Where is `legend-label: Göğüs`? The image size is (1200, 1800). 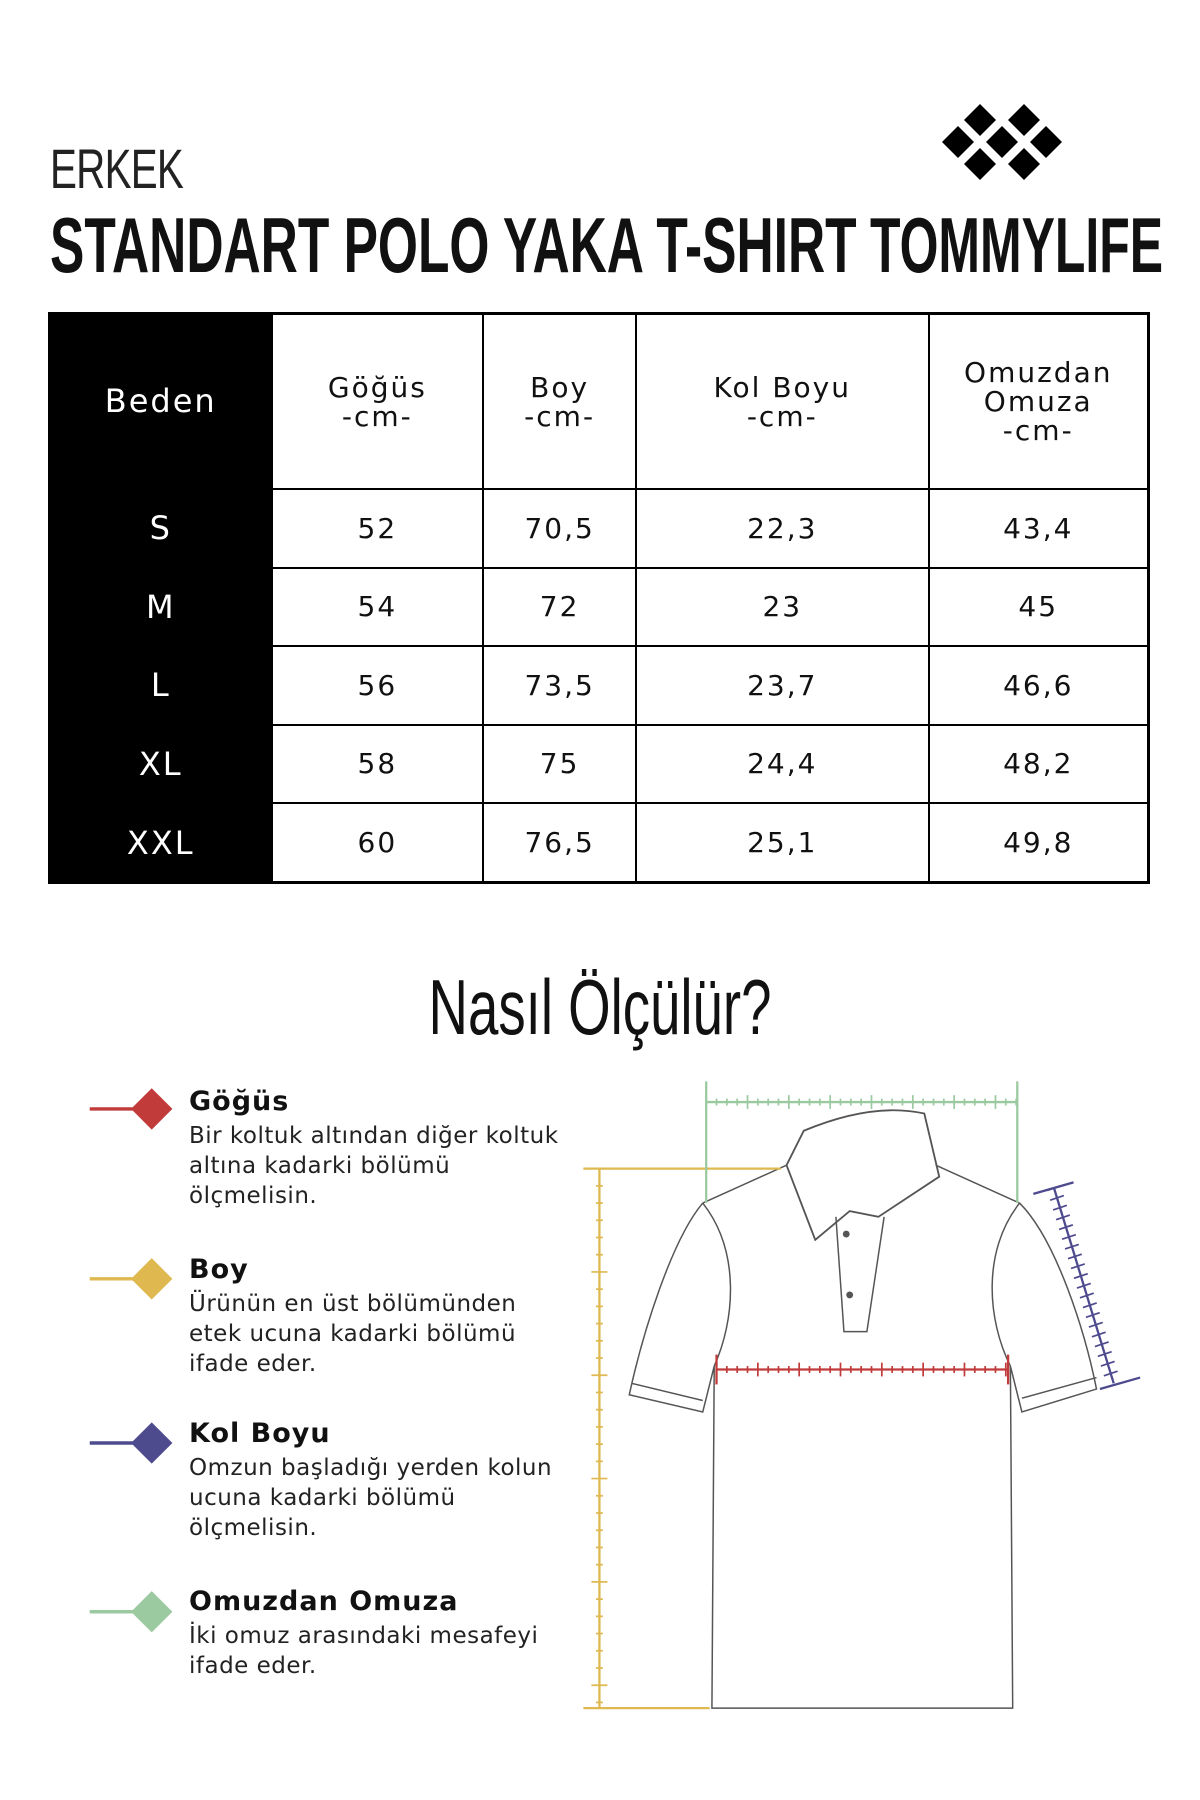
legend-label: Göğüs is located at coordinates (239, 1101).